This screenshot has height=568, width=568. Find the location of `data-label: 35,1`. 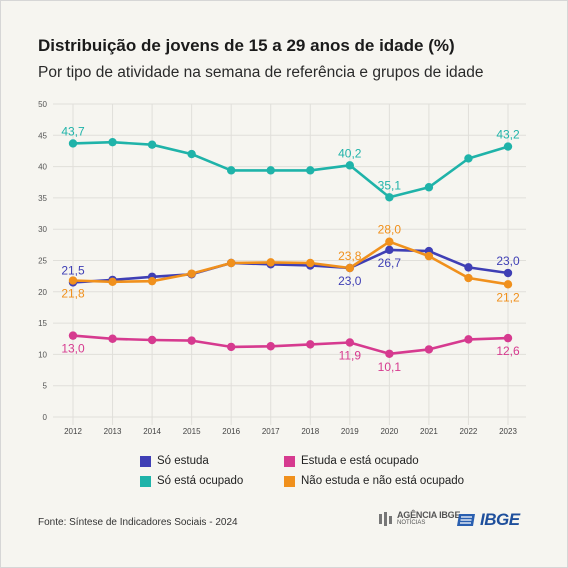

data-label: 35,1 is located at coordinates (390, 185).